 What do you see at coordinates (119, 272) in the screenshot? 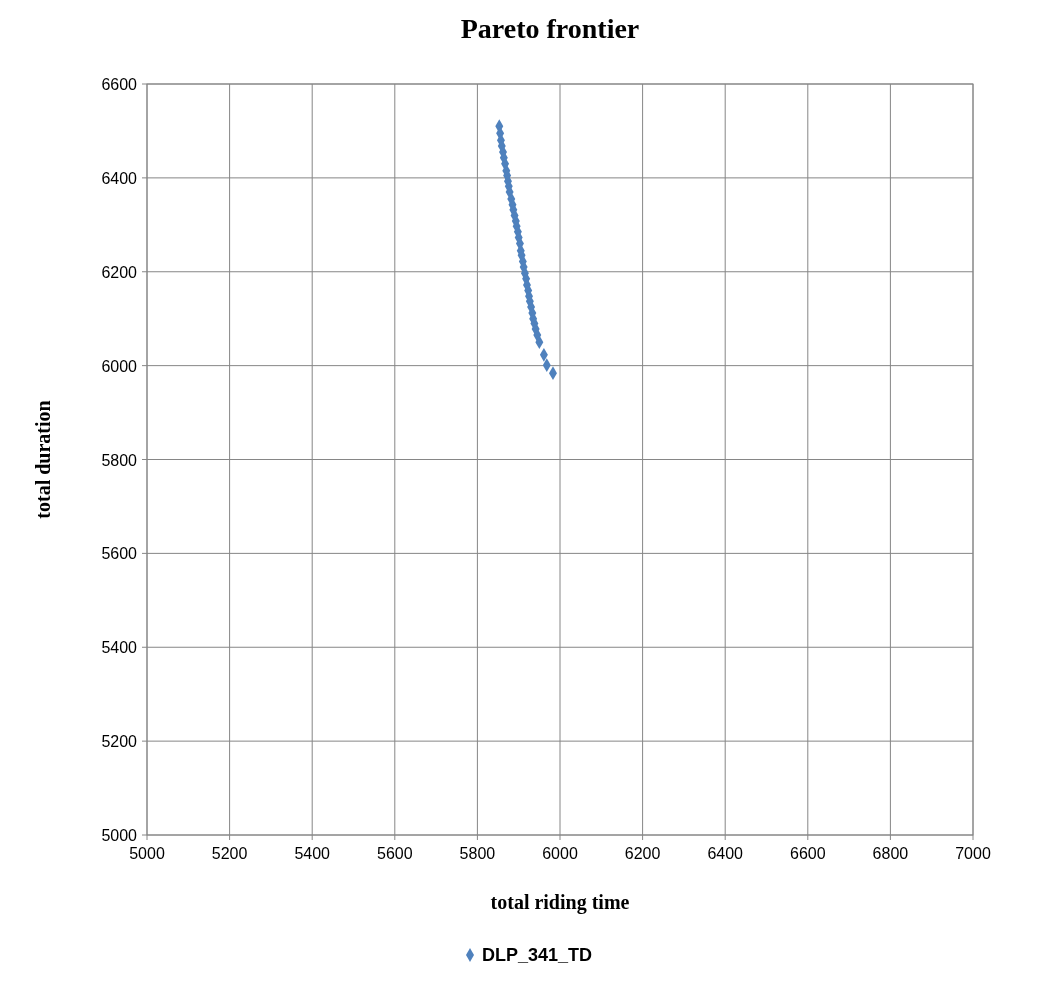
I see `y-tick-label: 6200` at bounding box center [119, 272].